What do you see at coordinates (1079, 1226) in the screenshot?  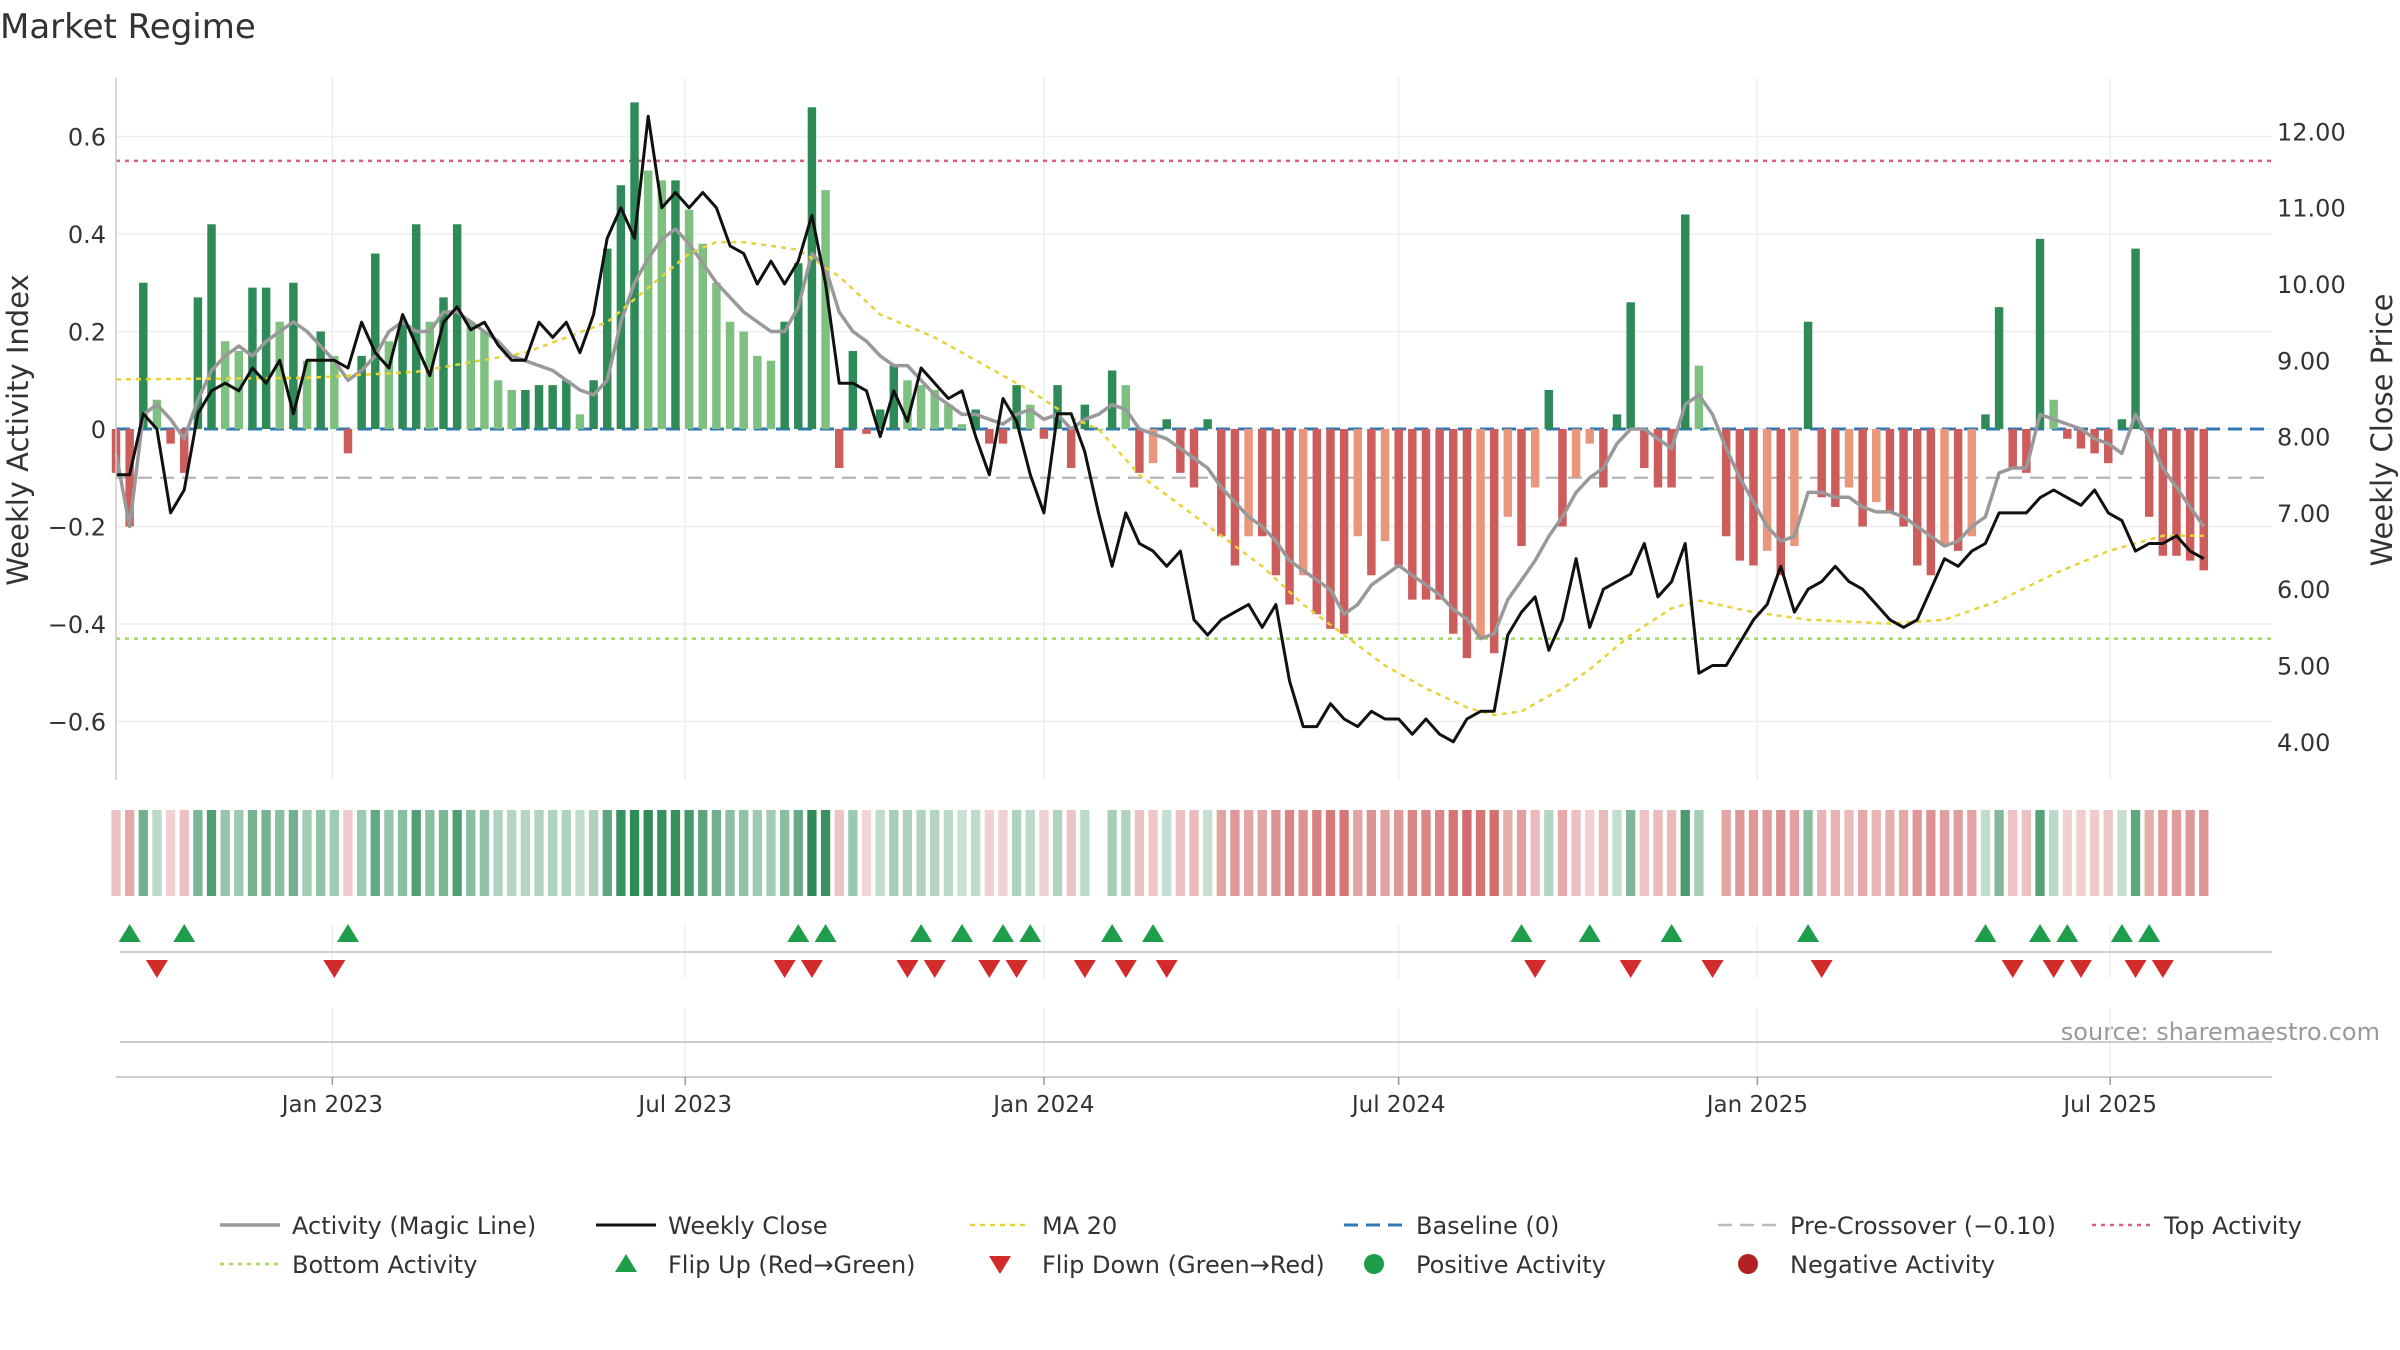 I see `legend-label: MA 20` at bounding box center [1079, 1226].